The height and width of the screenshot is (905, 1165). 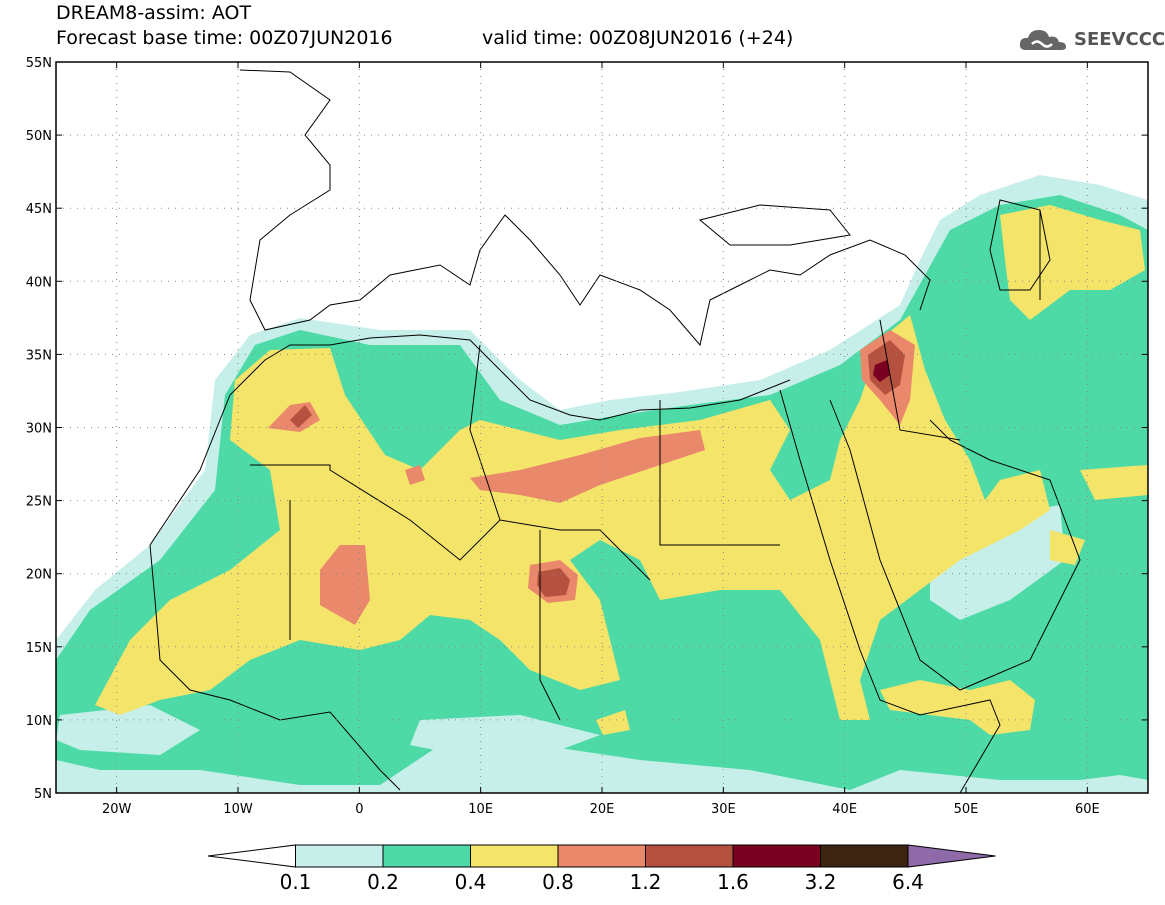 I want to click on lon-label: 40E, so click(x=844, y=809).